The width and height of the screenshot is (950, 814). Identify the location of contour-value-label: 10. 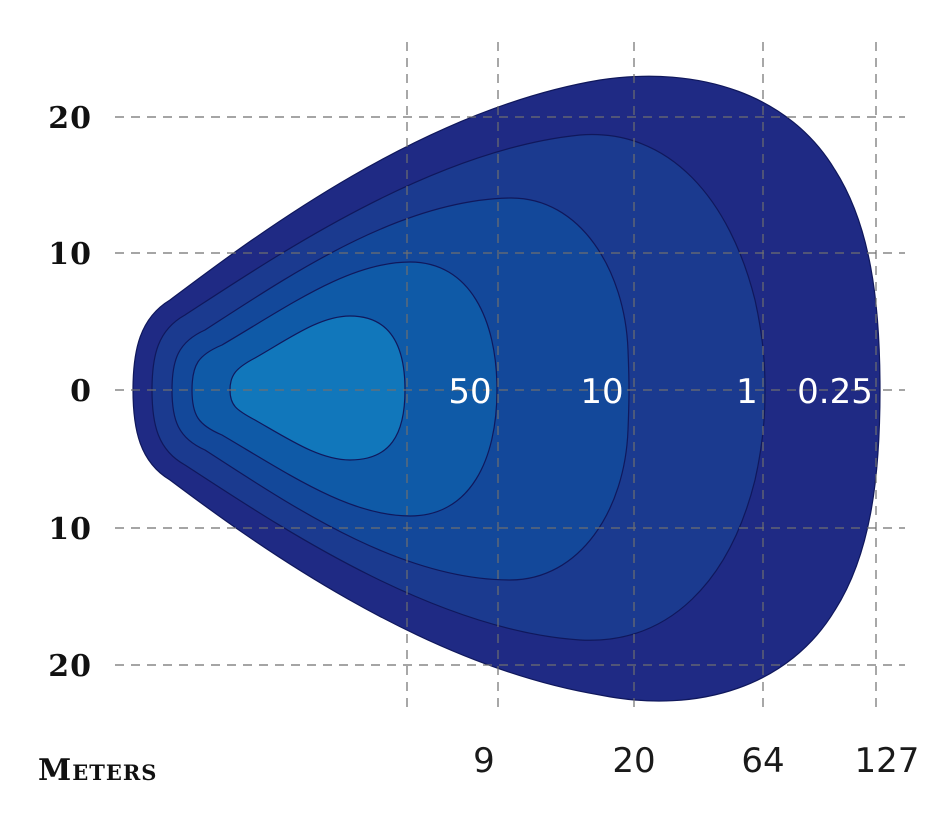
(601, 392).